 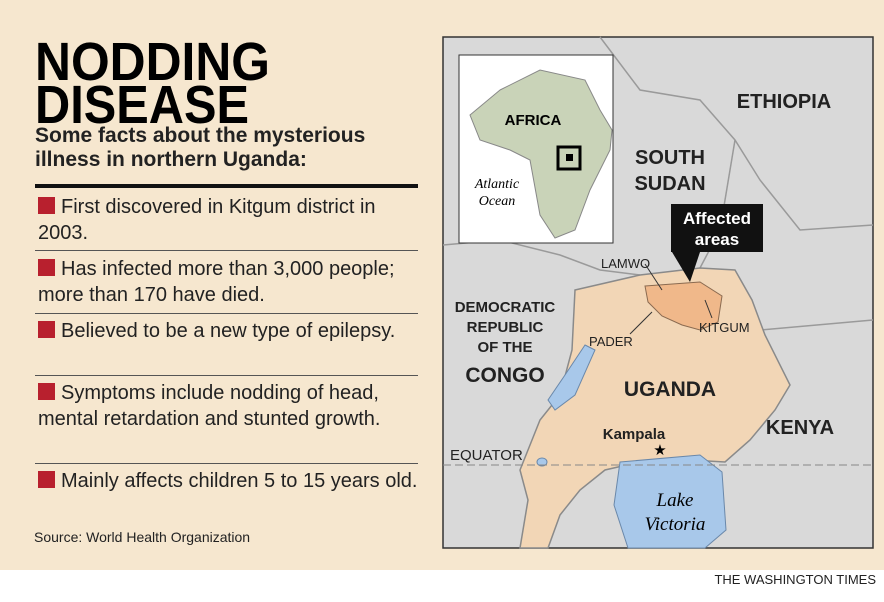 What do you see at coordinates (533, 120) in the screenshot?
I see `inset-label: AFRICA` at bounding box center [533, 120].